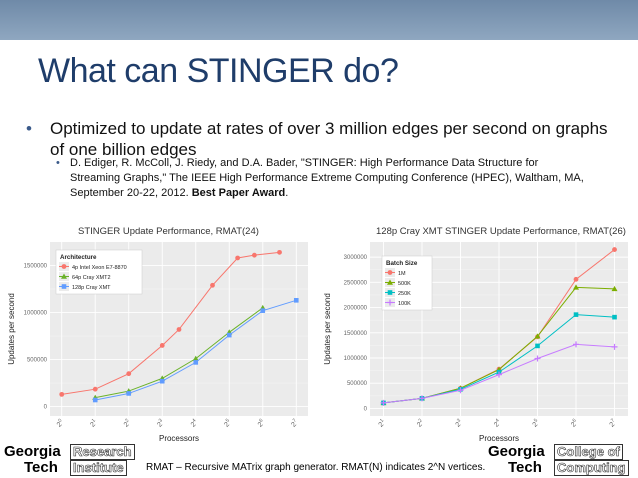 The height and width of the screenshot is (478, 638). Describe the element at coordinates (99, 272) in the screenshot. I see `legend-box` at that location.